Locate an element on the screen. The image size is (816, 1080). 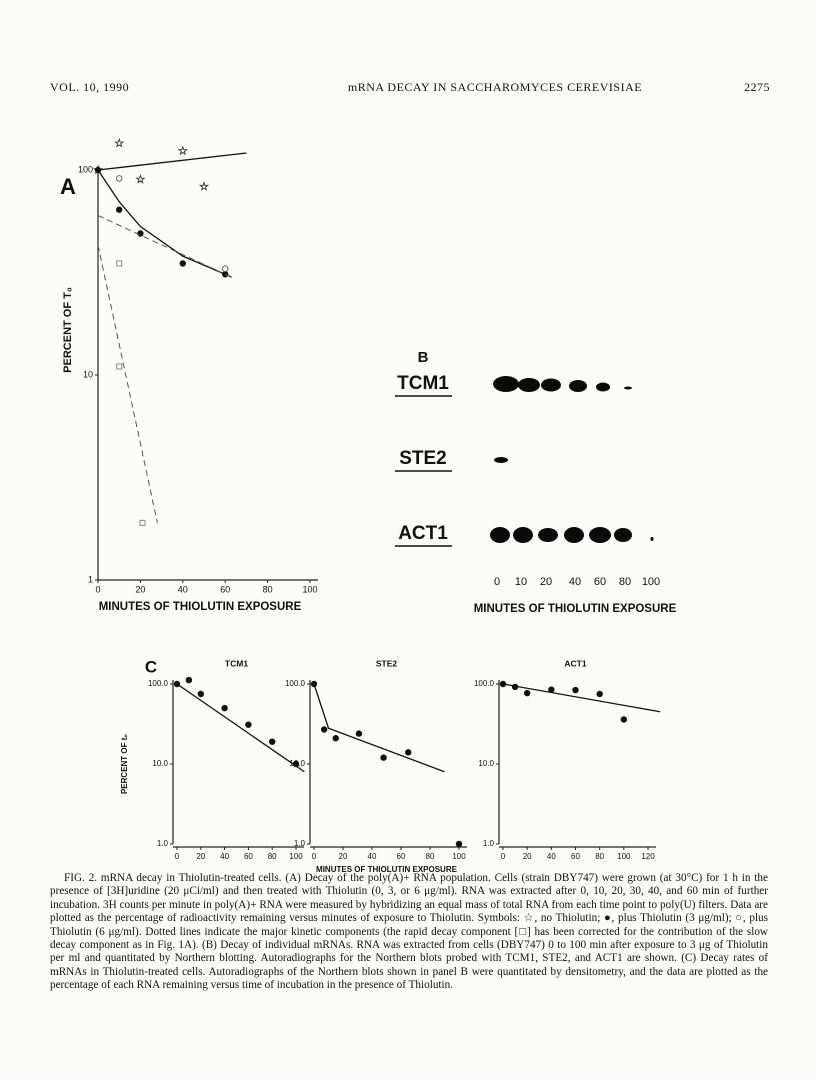
panel-label: B is located at coordinates (423, 357).